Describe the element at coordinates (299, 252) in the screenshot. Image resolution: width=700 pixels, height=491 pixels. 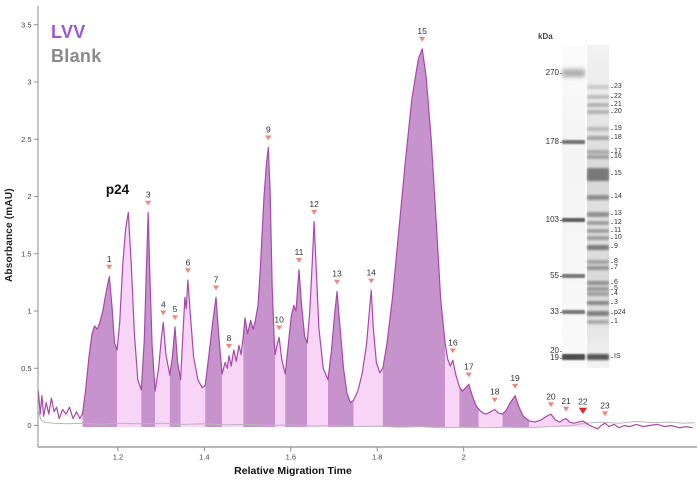
I see `peak-label-11: 11` at that location.